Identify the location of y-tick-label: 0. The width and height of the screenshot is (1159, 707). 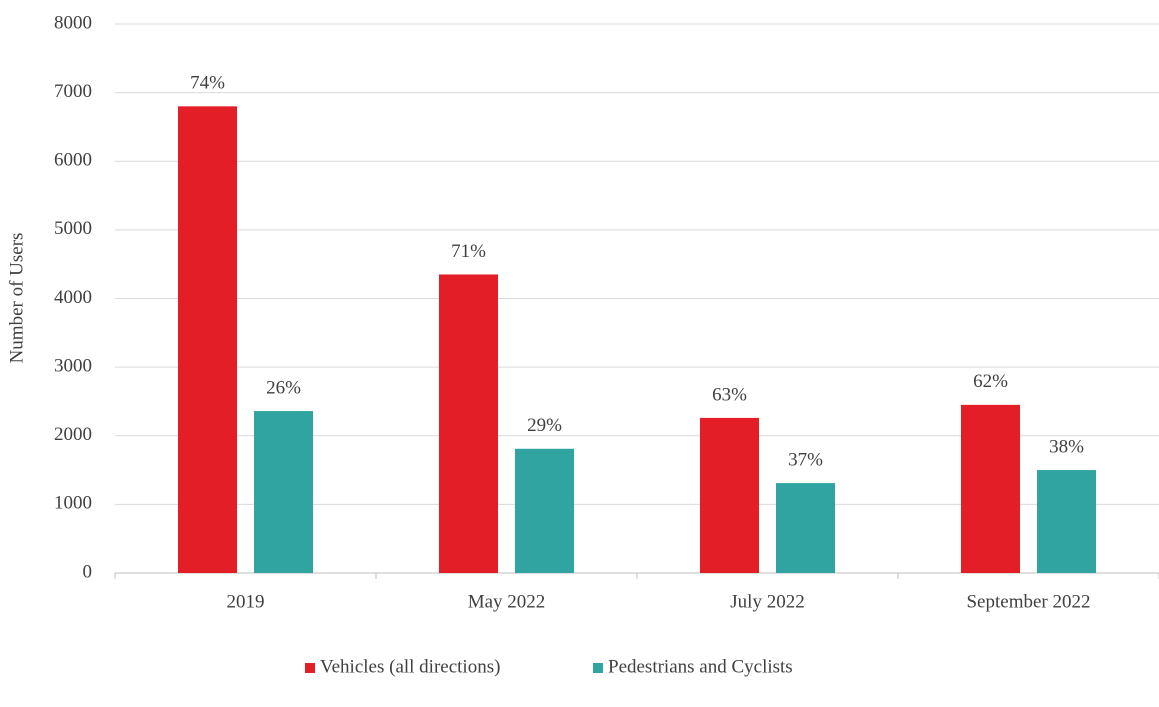
(88, 571).